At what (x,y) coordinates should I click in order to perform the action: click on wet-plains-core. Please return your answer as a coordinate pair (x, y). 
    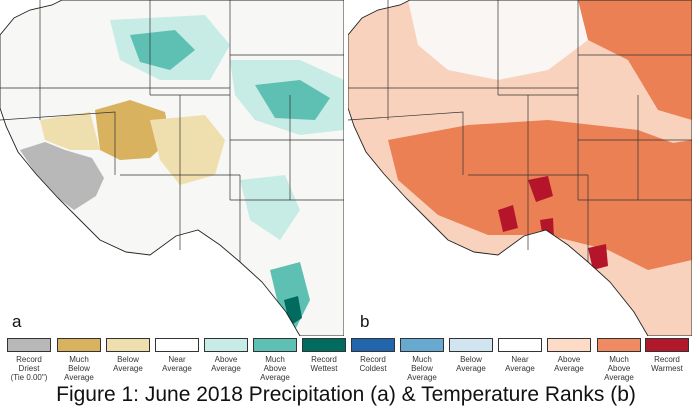
    Looking at the image, I should click on (292, 100).